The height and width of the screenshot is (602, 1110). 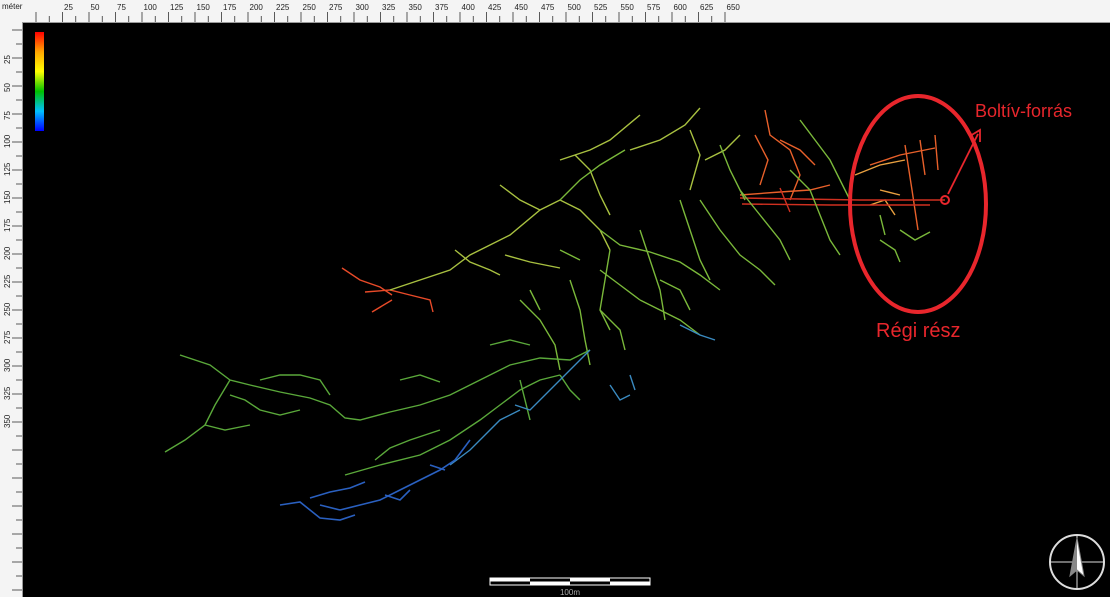 I want to click on vertical-ruler: 25 50 75 100 125 150 175 200 225 250 275 300 325 350, so click(x=11, y=309).